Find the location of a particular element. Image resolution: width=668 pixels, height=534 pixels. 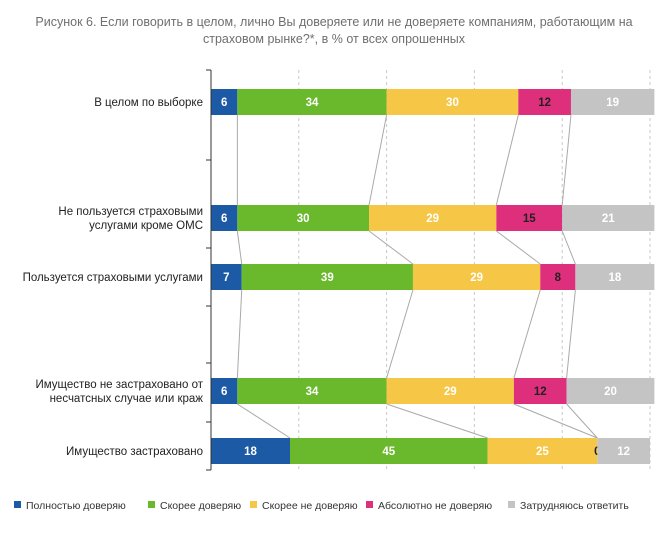

category-label: Пользуется страховыми услугами is located at coordinates (113, 278).